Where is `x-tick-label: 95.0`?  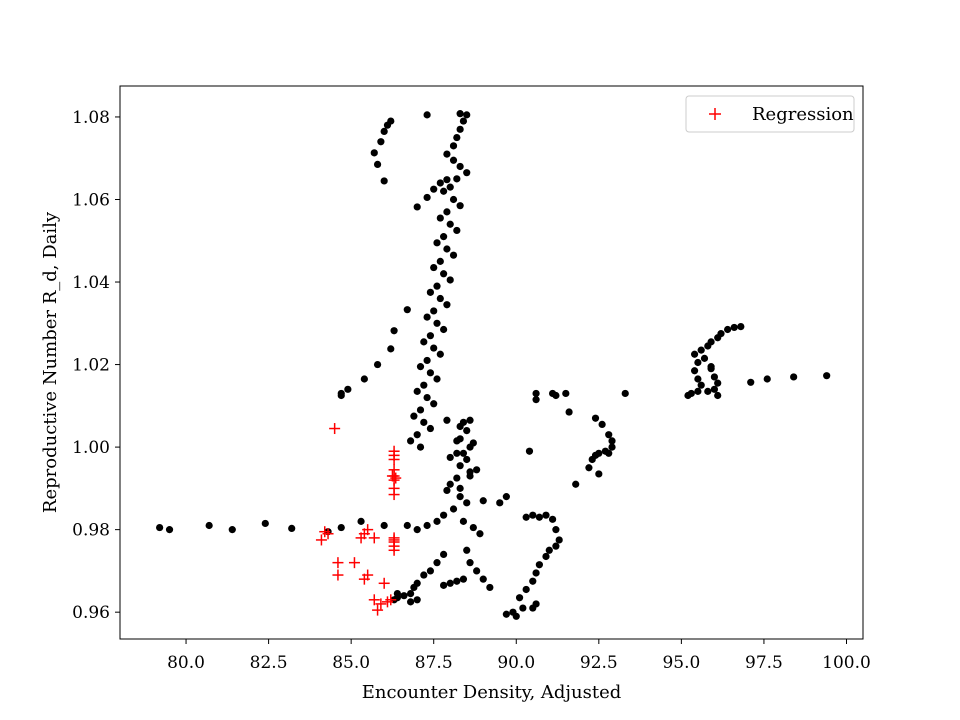 x-tick-label: 95.0 is located at coordinates (681, 663).